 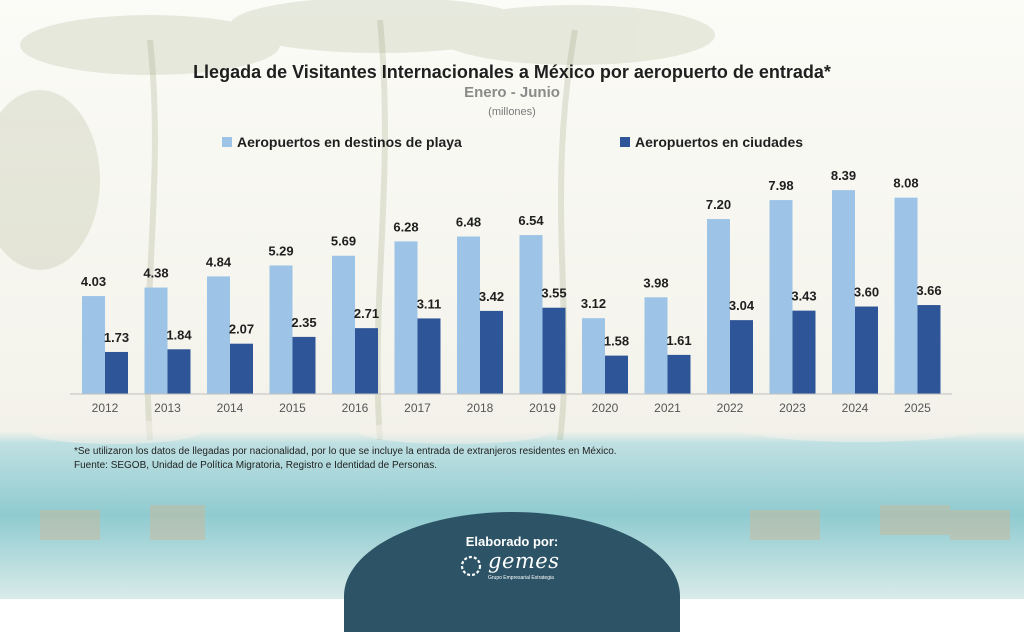 What do you see at coordinates (179, 371) in the screenshot?
I see `bar-cities-2013` at bounding box center [179, 371].